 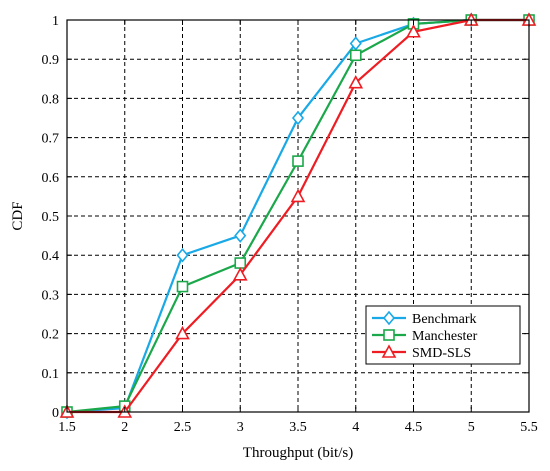 What do you see at coordinates (529, 427) in the screenshot?
I see `x-tick-label: 5.5` at bounding box center [529, 427].